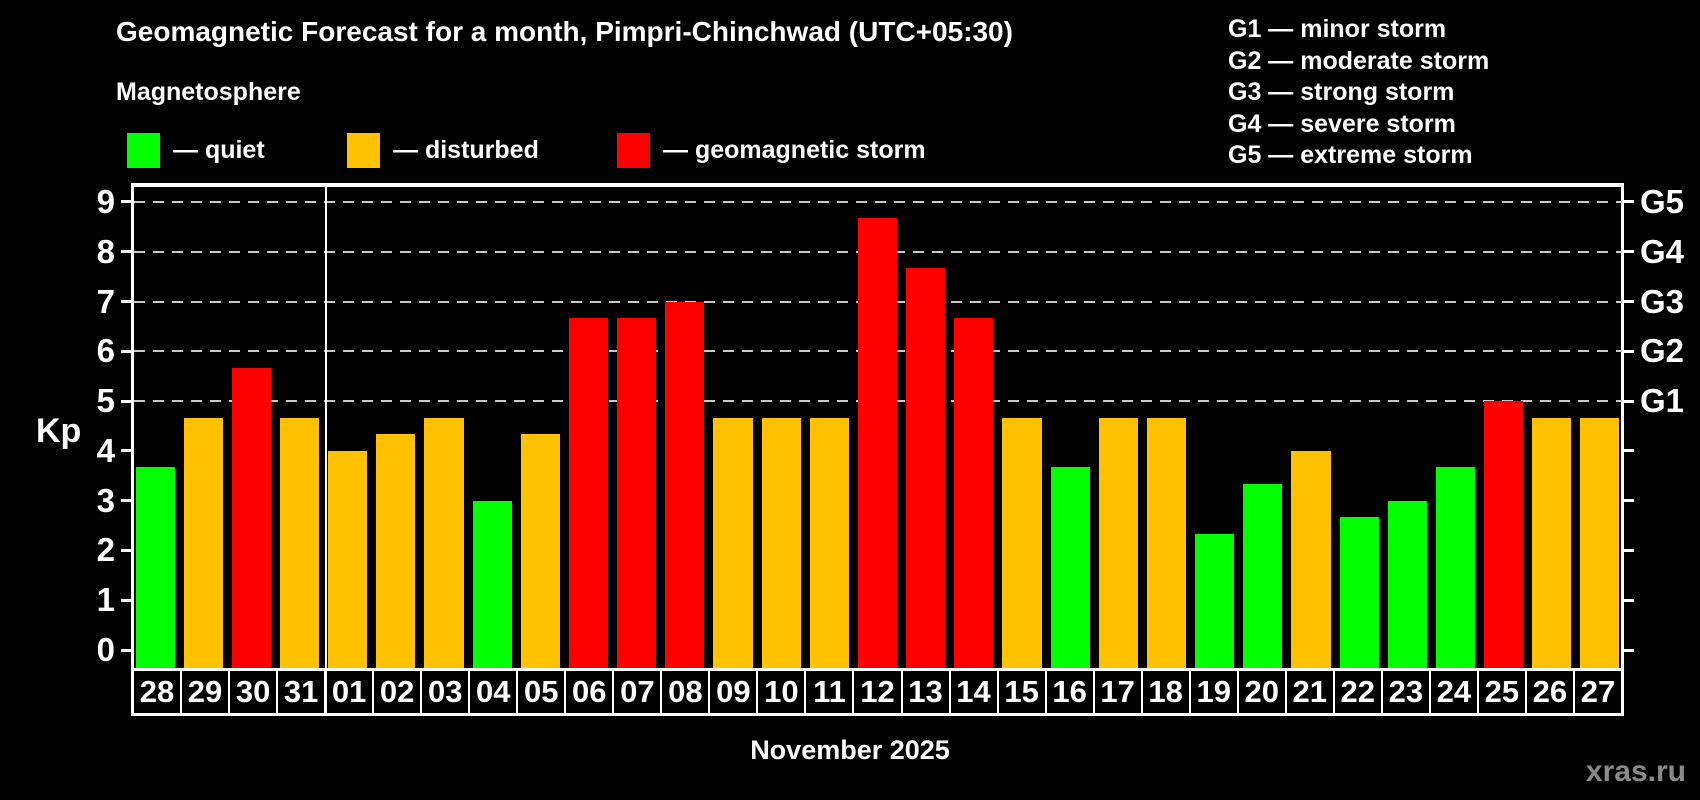  I want to click on date-cell-19: 19, so click(1214, 692).